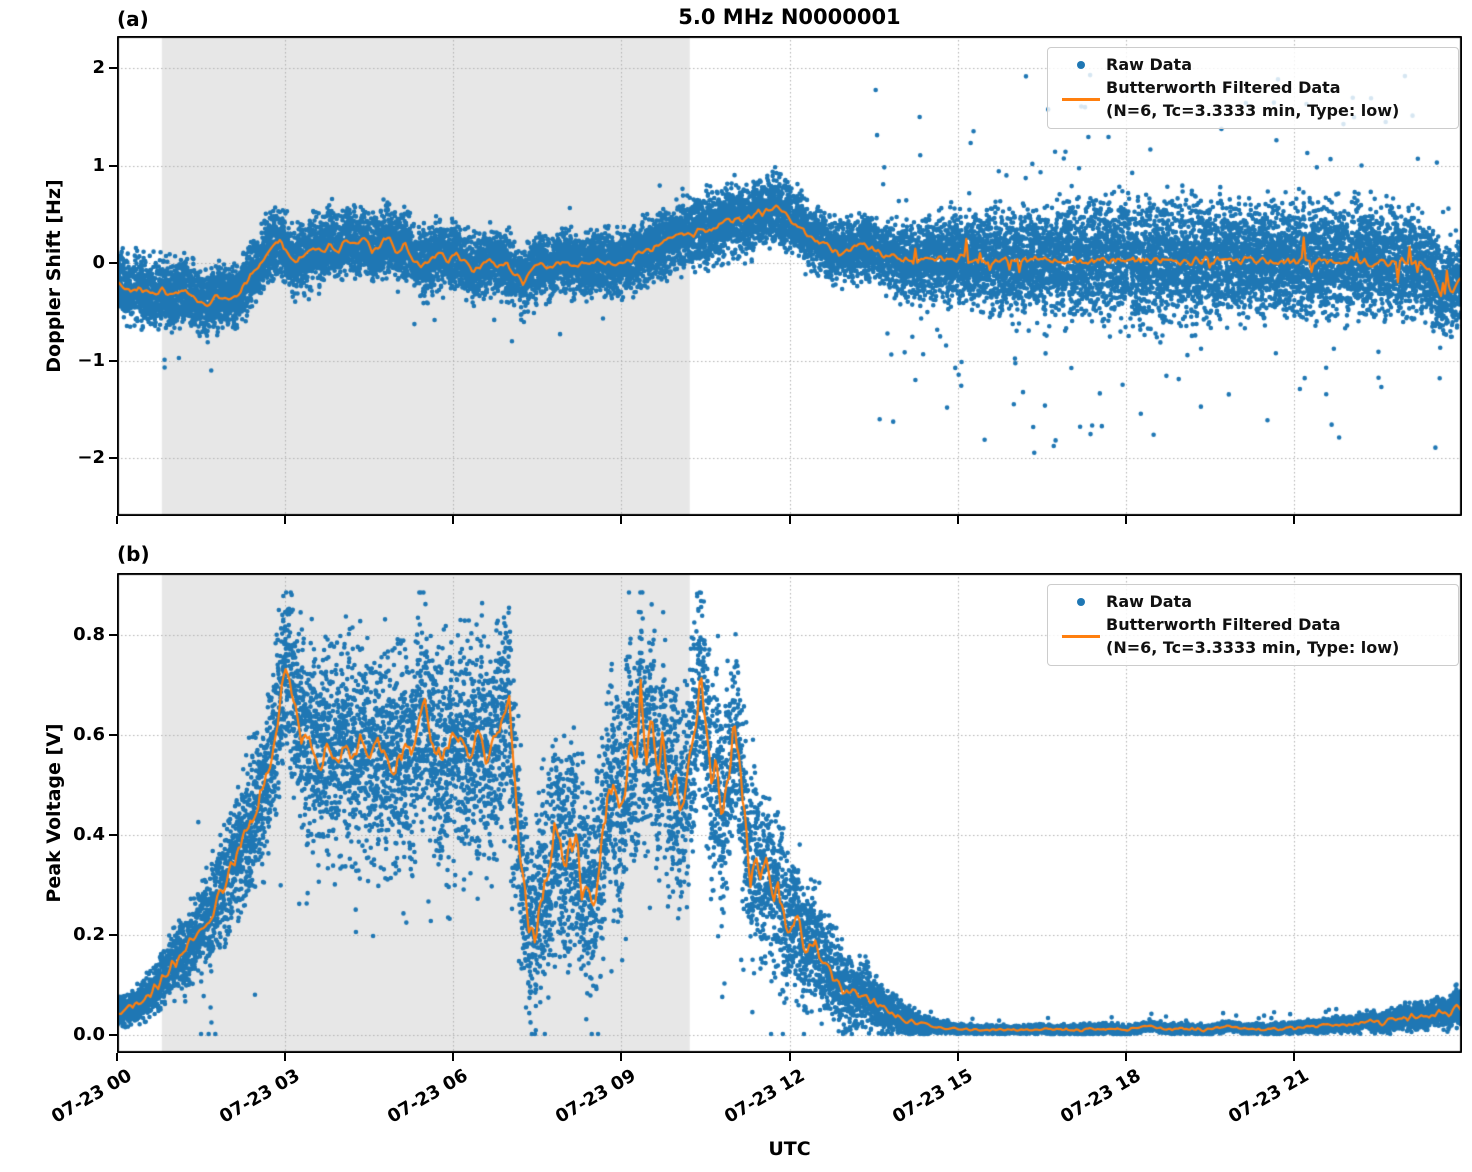 The image size is (1472, 1172). Describe the element at coordinates (92, 1096) in the screenshot. I see `x-tick-label: 07-23 00` at that location.